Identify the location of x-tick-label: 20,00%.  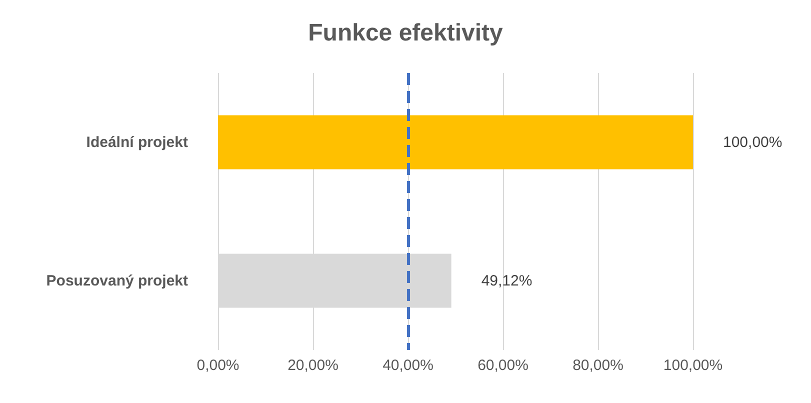
(313, 365).